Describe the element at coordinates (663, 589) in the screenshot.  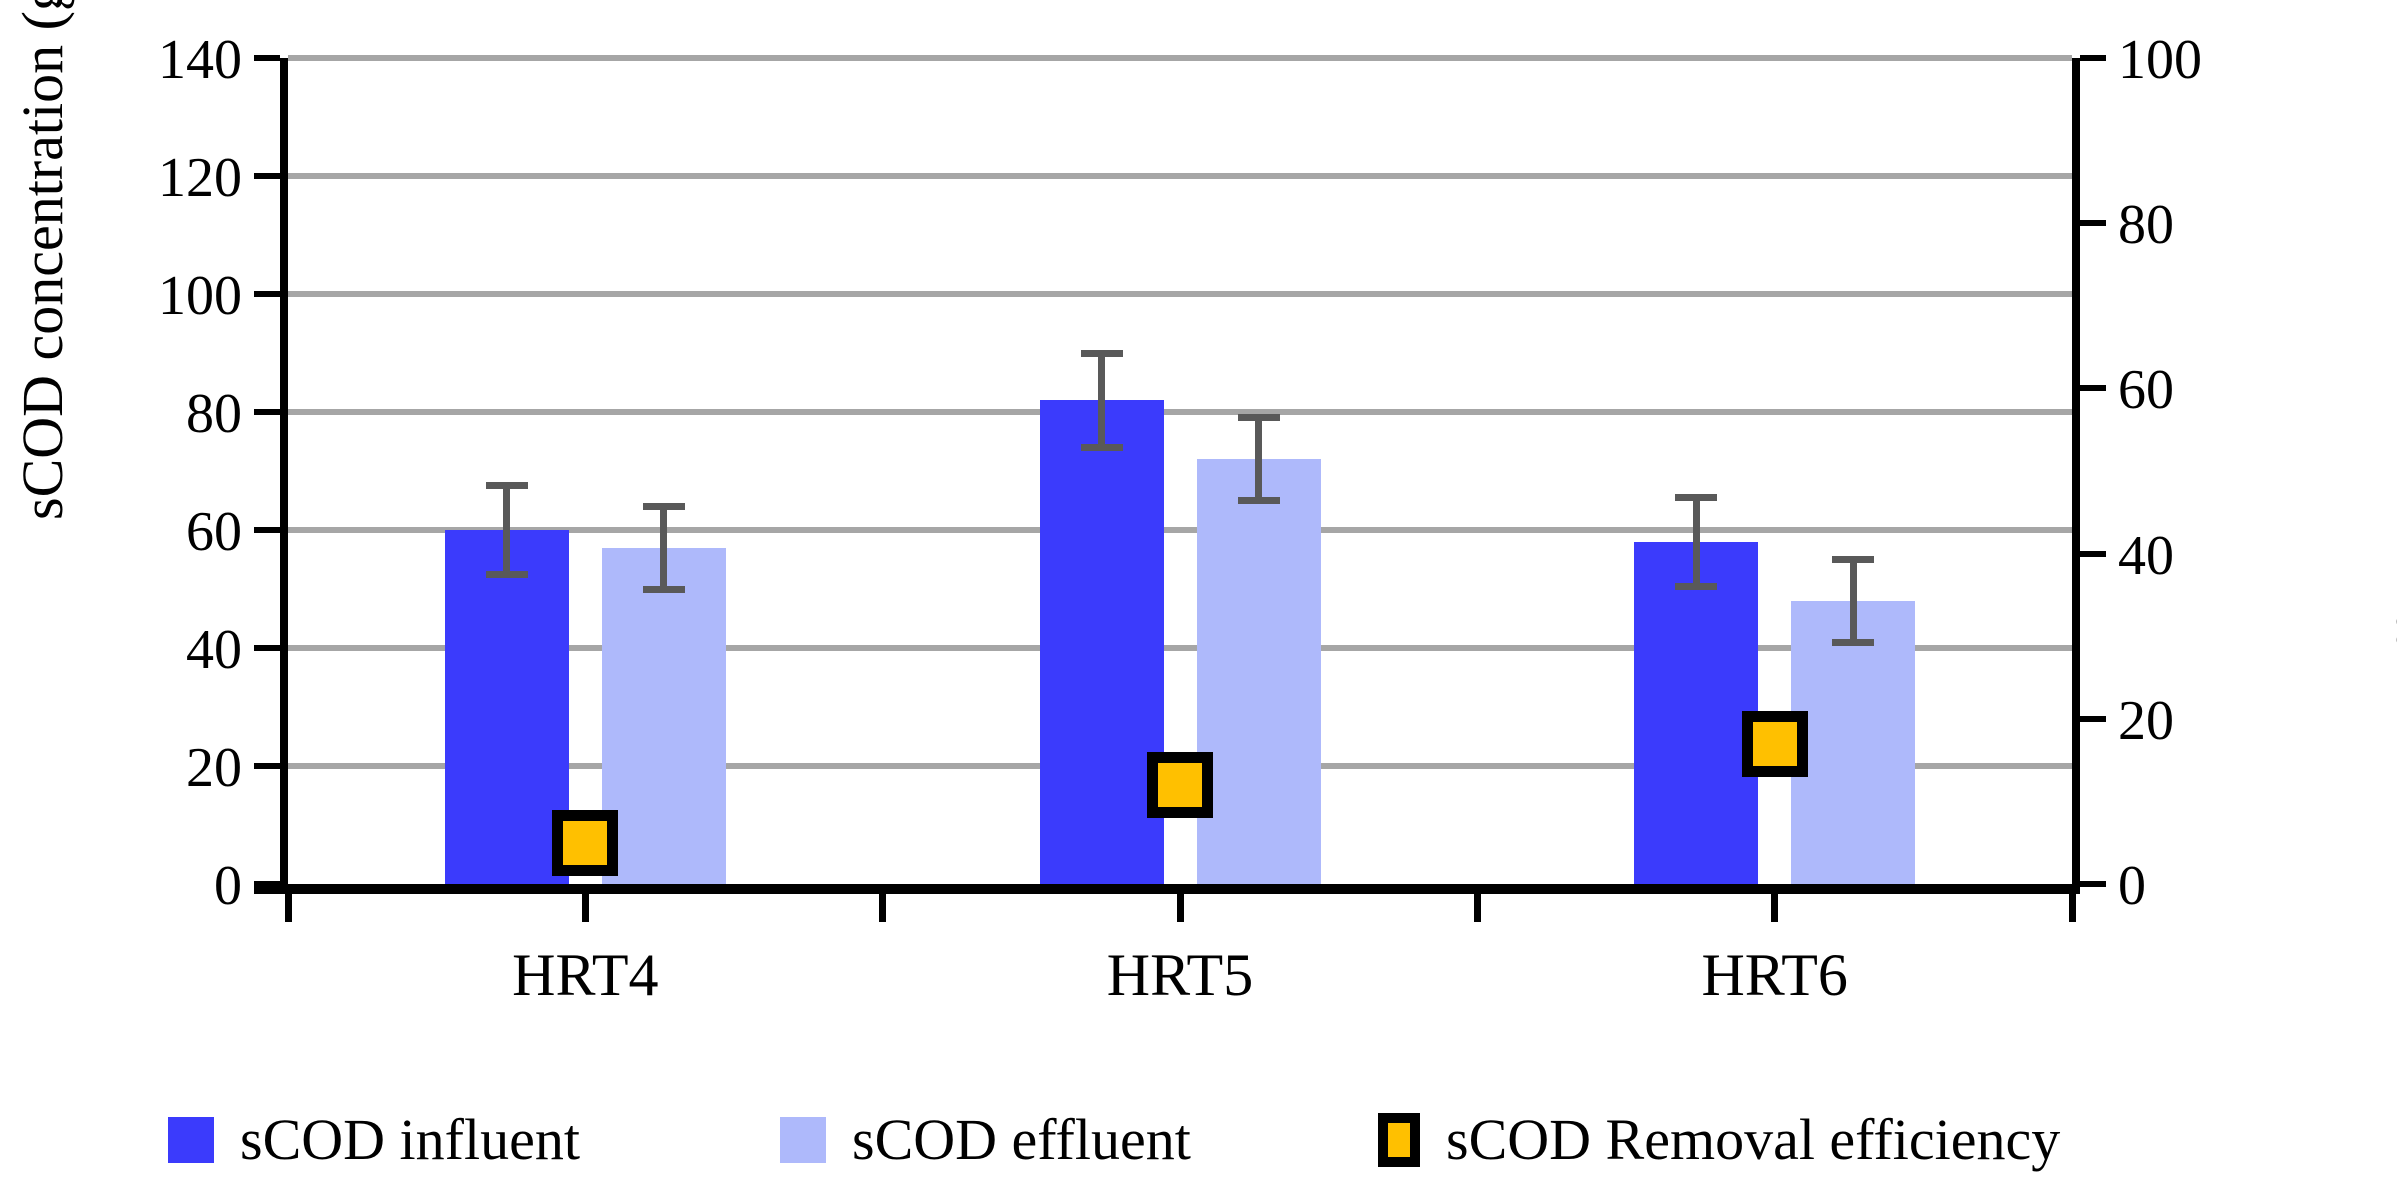
I see `error-bar-cap-bottom-sCOD-effluent-HRT4` at that location.